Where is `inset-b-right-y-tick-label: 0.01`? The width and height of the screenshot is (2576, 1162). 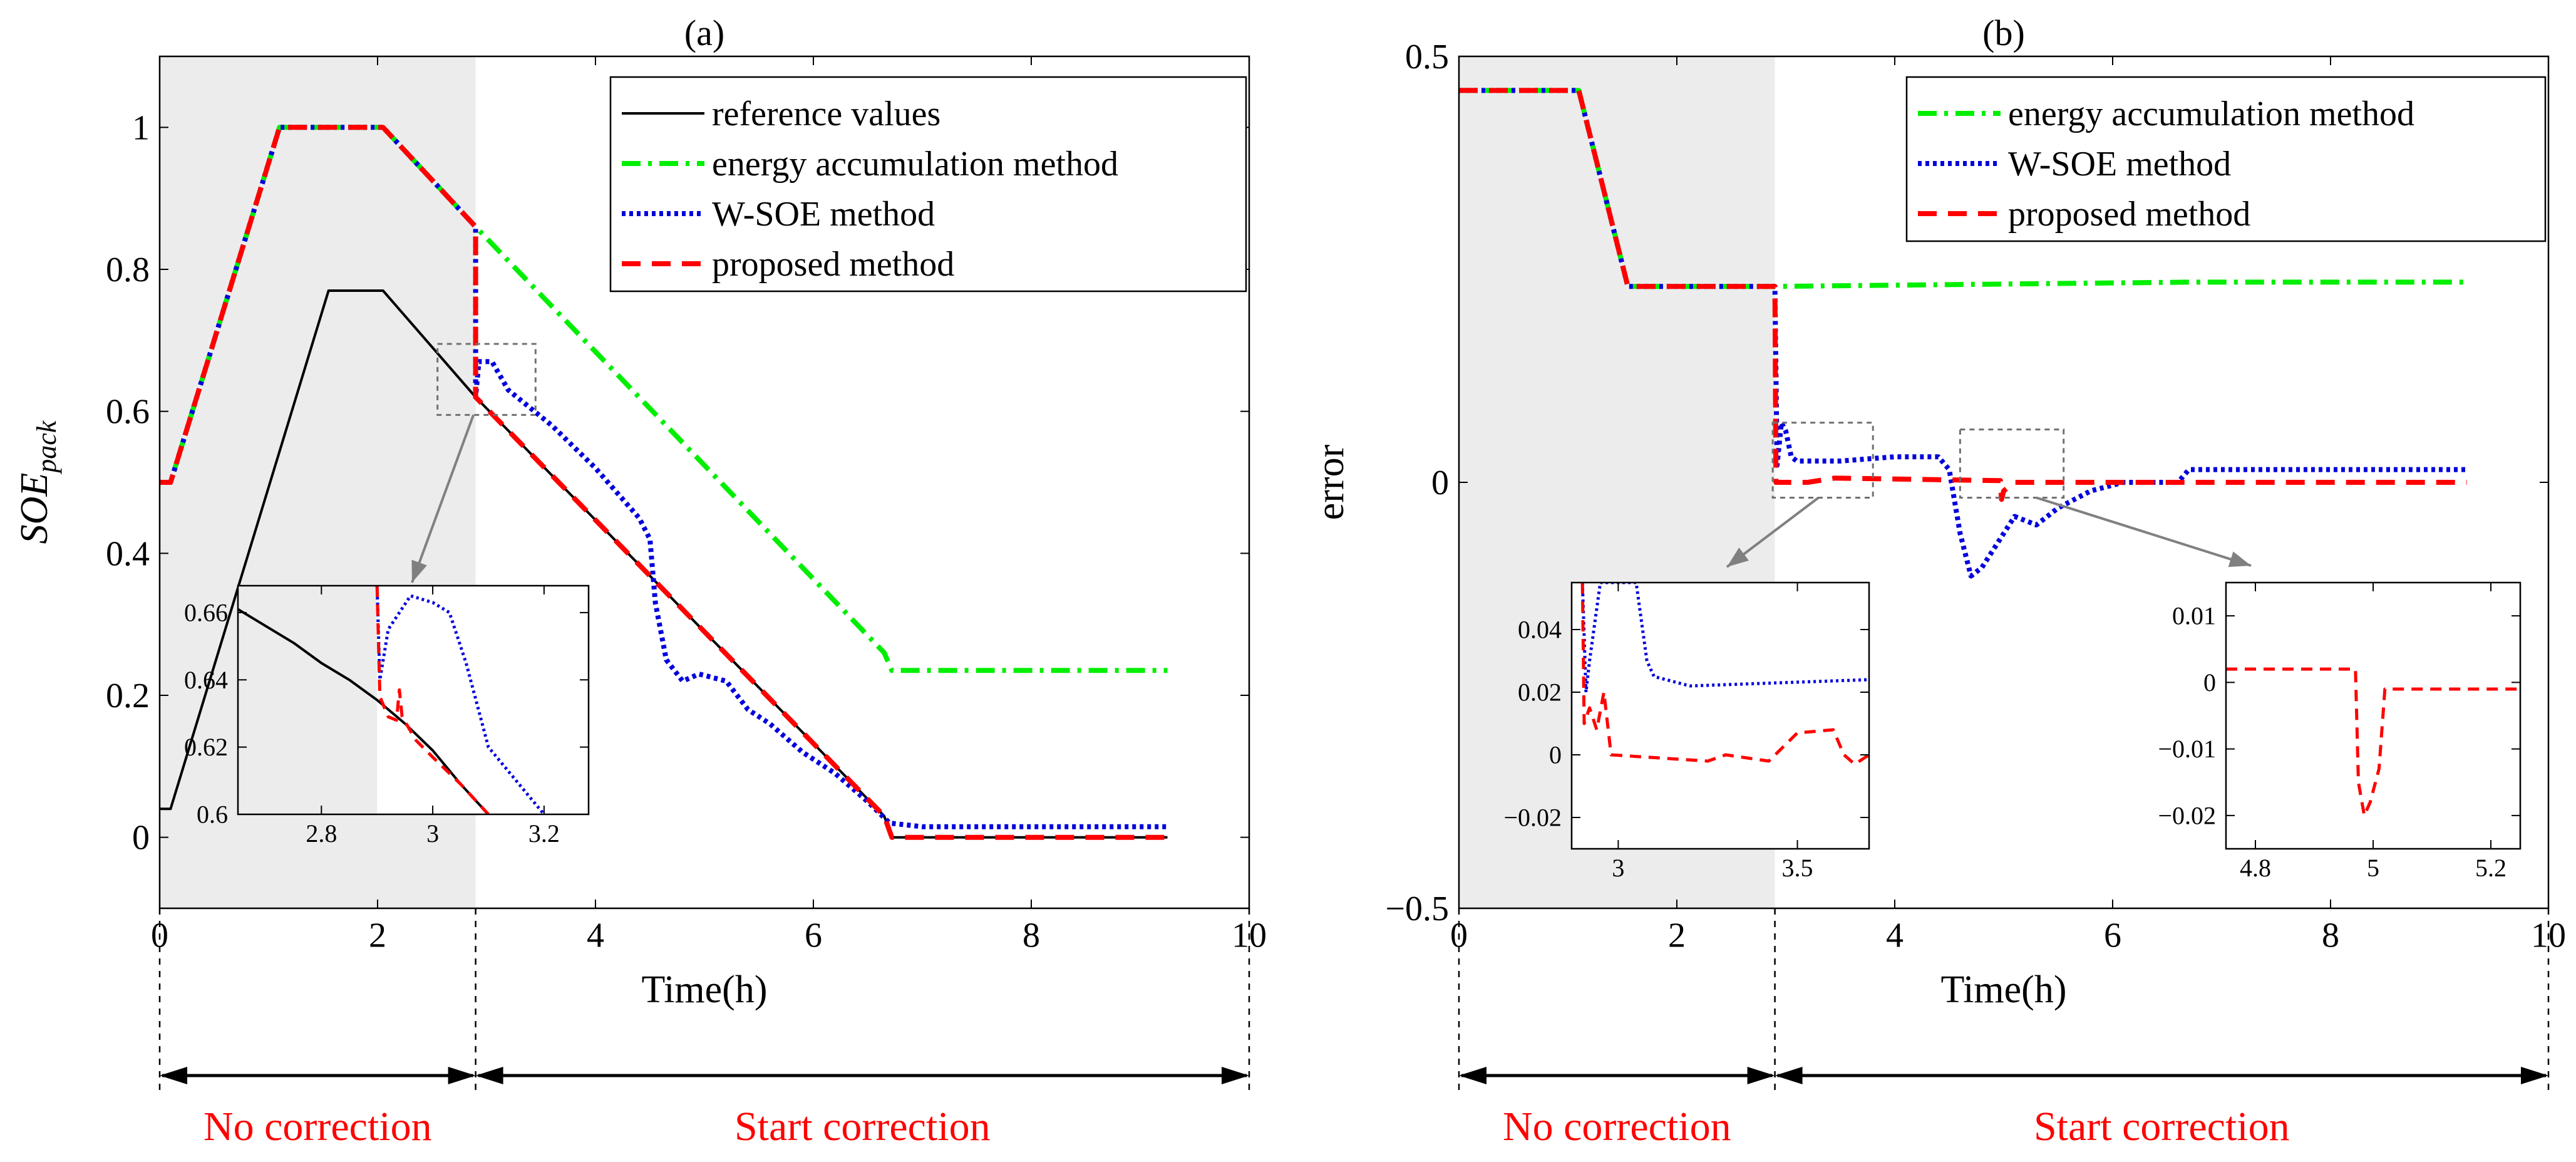
inset-b-right-y-tick-label: 0.01 is located at coordinates (2194, 616).